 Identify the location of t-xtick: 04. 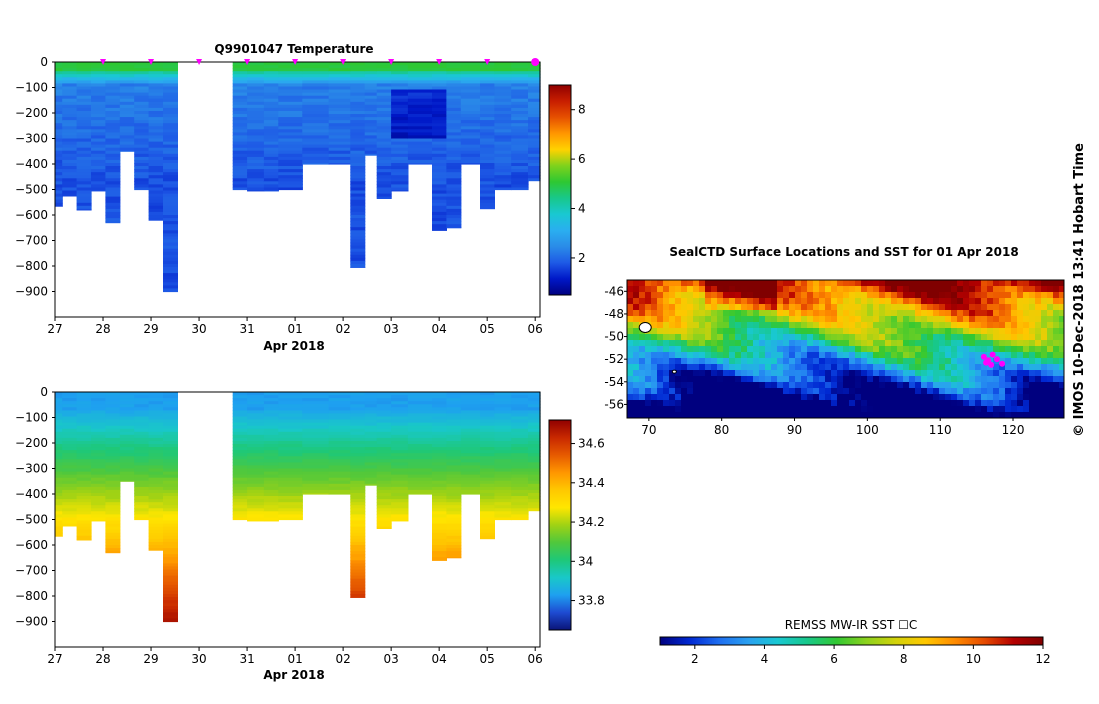
(439, 329).